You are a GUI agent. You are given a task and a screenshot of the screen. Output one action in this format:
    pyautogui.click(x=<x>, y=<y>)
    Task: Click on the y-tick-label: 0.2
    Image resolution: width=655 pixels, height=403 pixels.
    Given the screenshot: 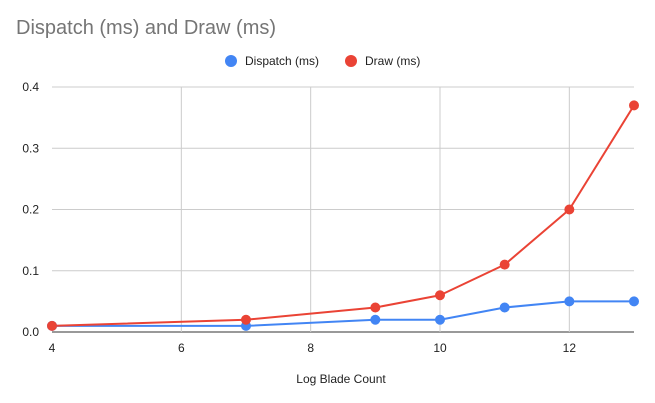 What is the action you would take?
    pyautogui.click(x=30, y=210)
    